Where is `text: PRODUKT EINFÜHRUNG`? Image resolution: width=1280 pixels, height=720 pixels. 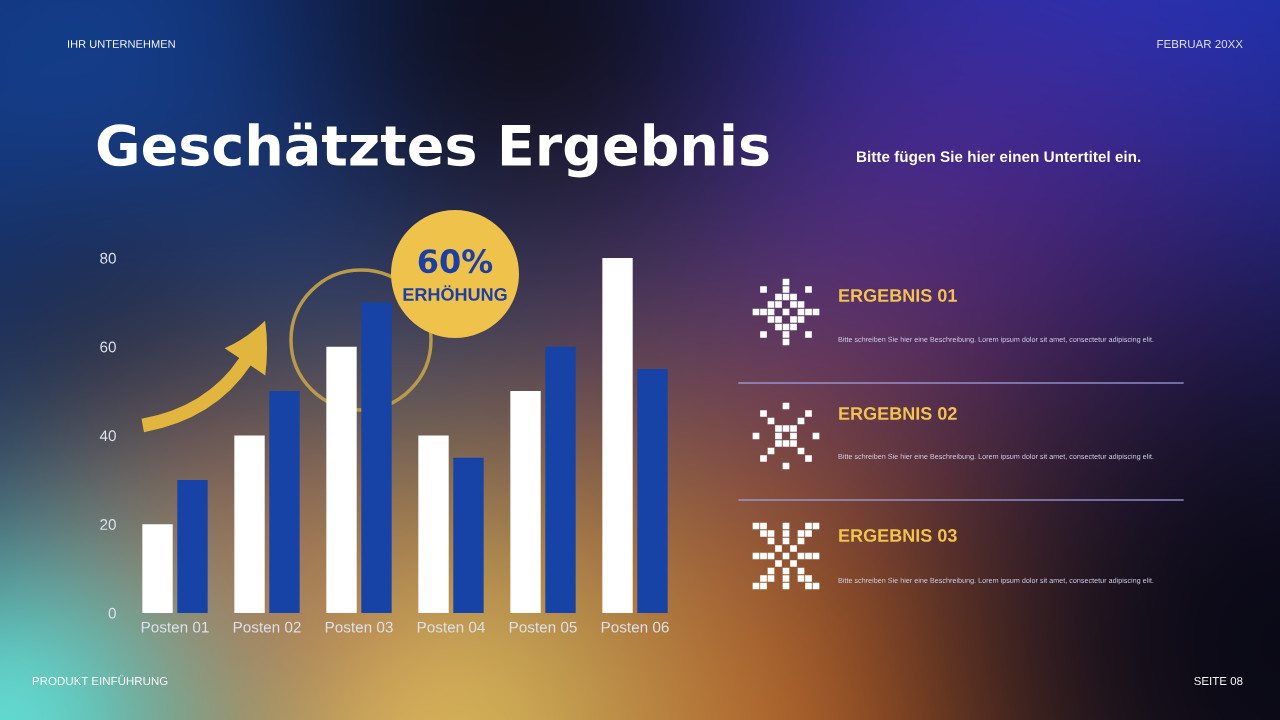 text: PRODUKT EINFÜHRUNG is located at coordinates (100, 680).